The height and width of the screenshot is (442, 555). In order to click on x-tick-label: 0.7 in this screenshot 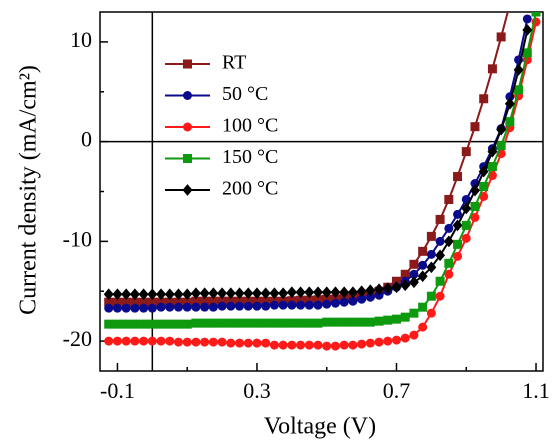, I will do `click(397, 390)`.